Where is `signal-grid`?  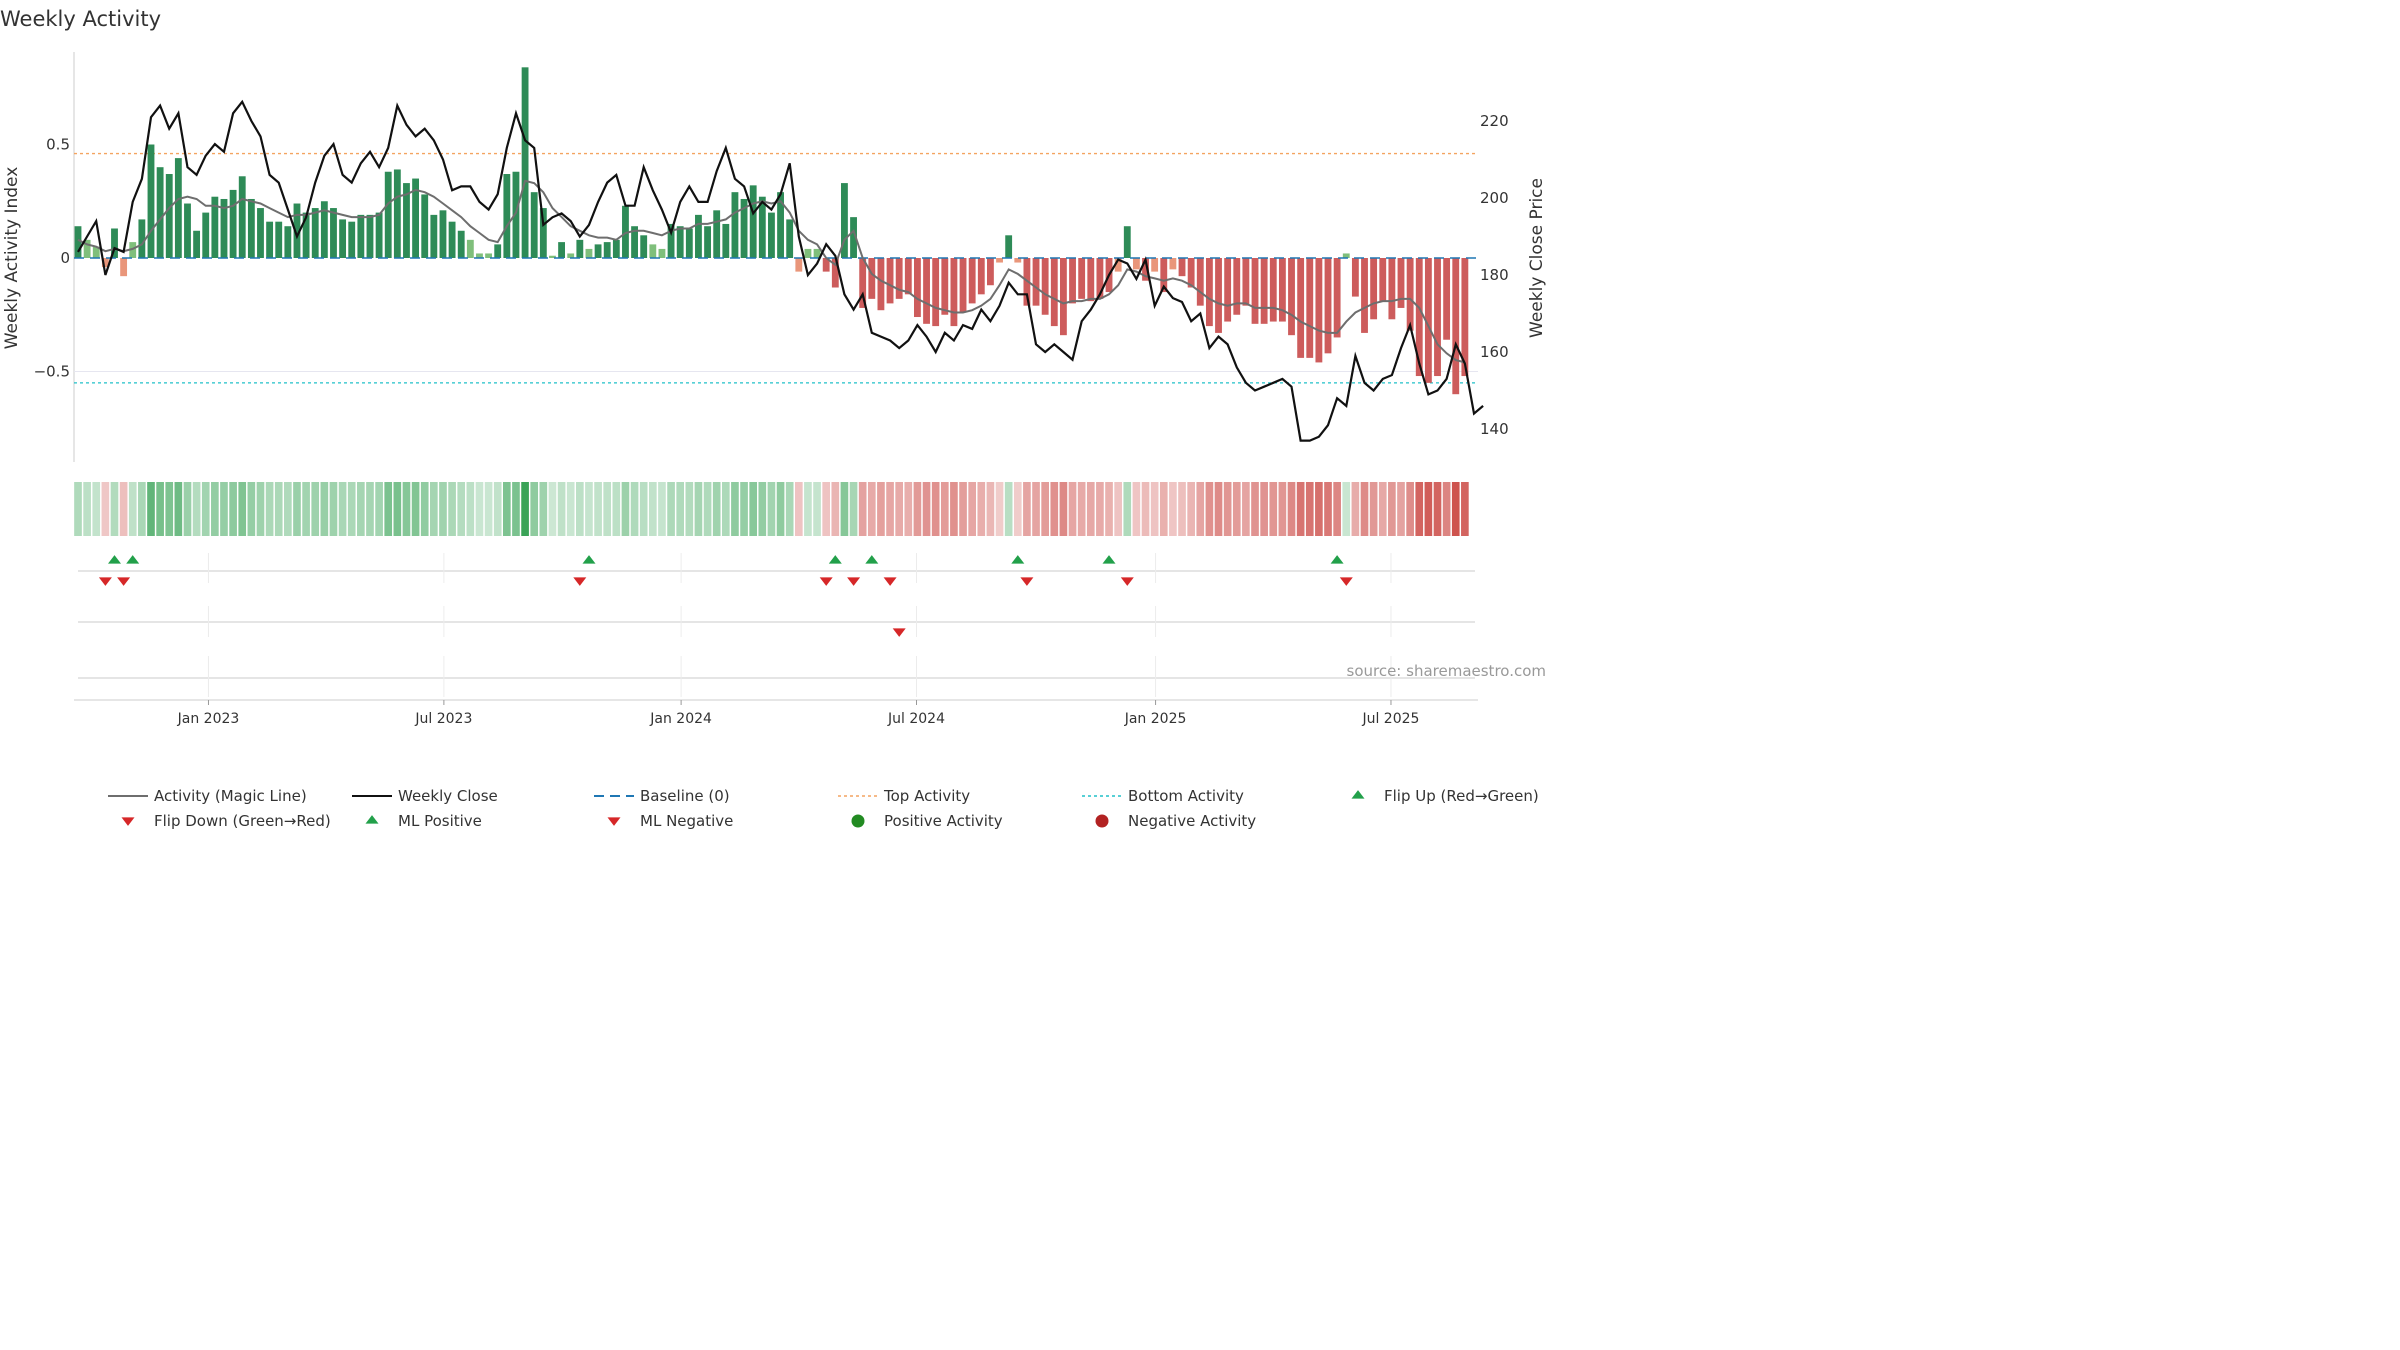
signal-grid is located at coordinates (776, 625).